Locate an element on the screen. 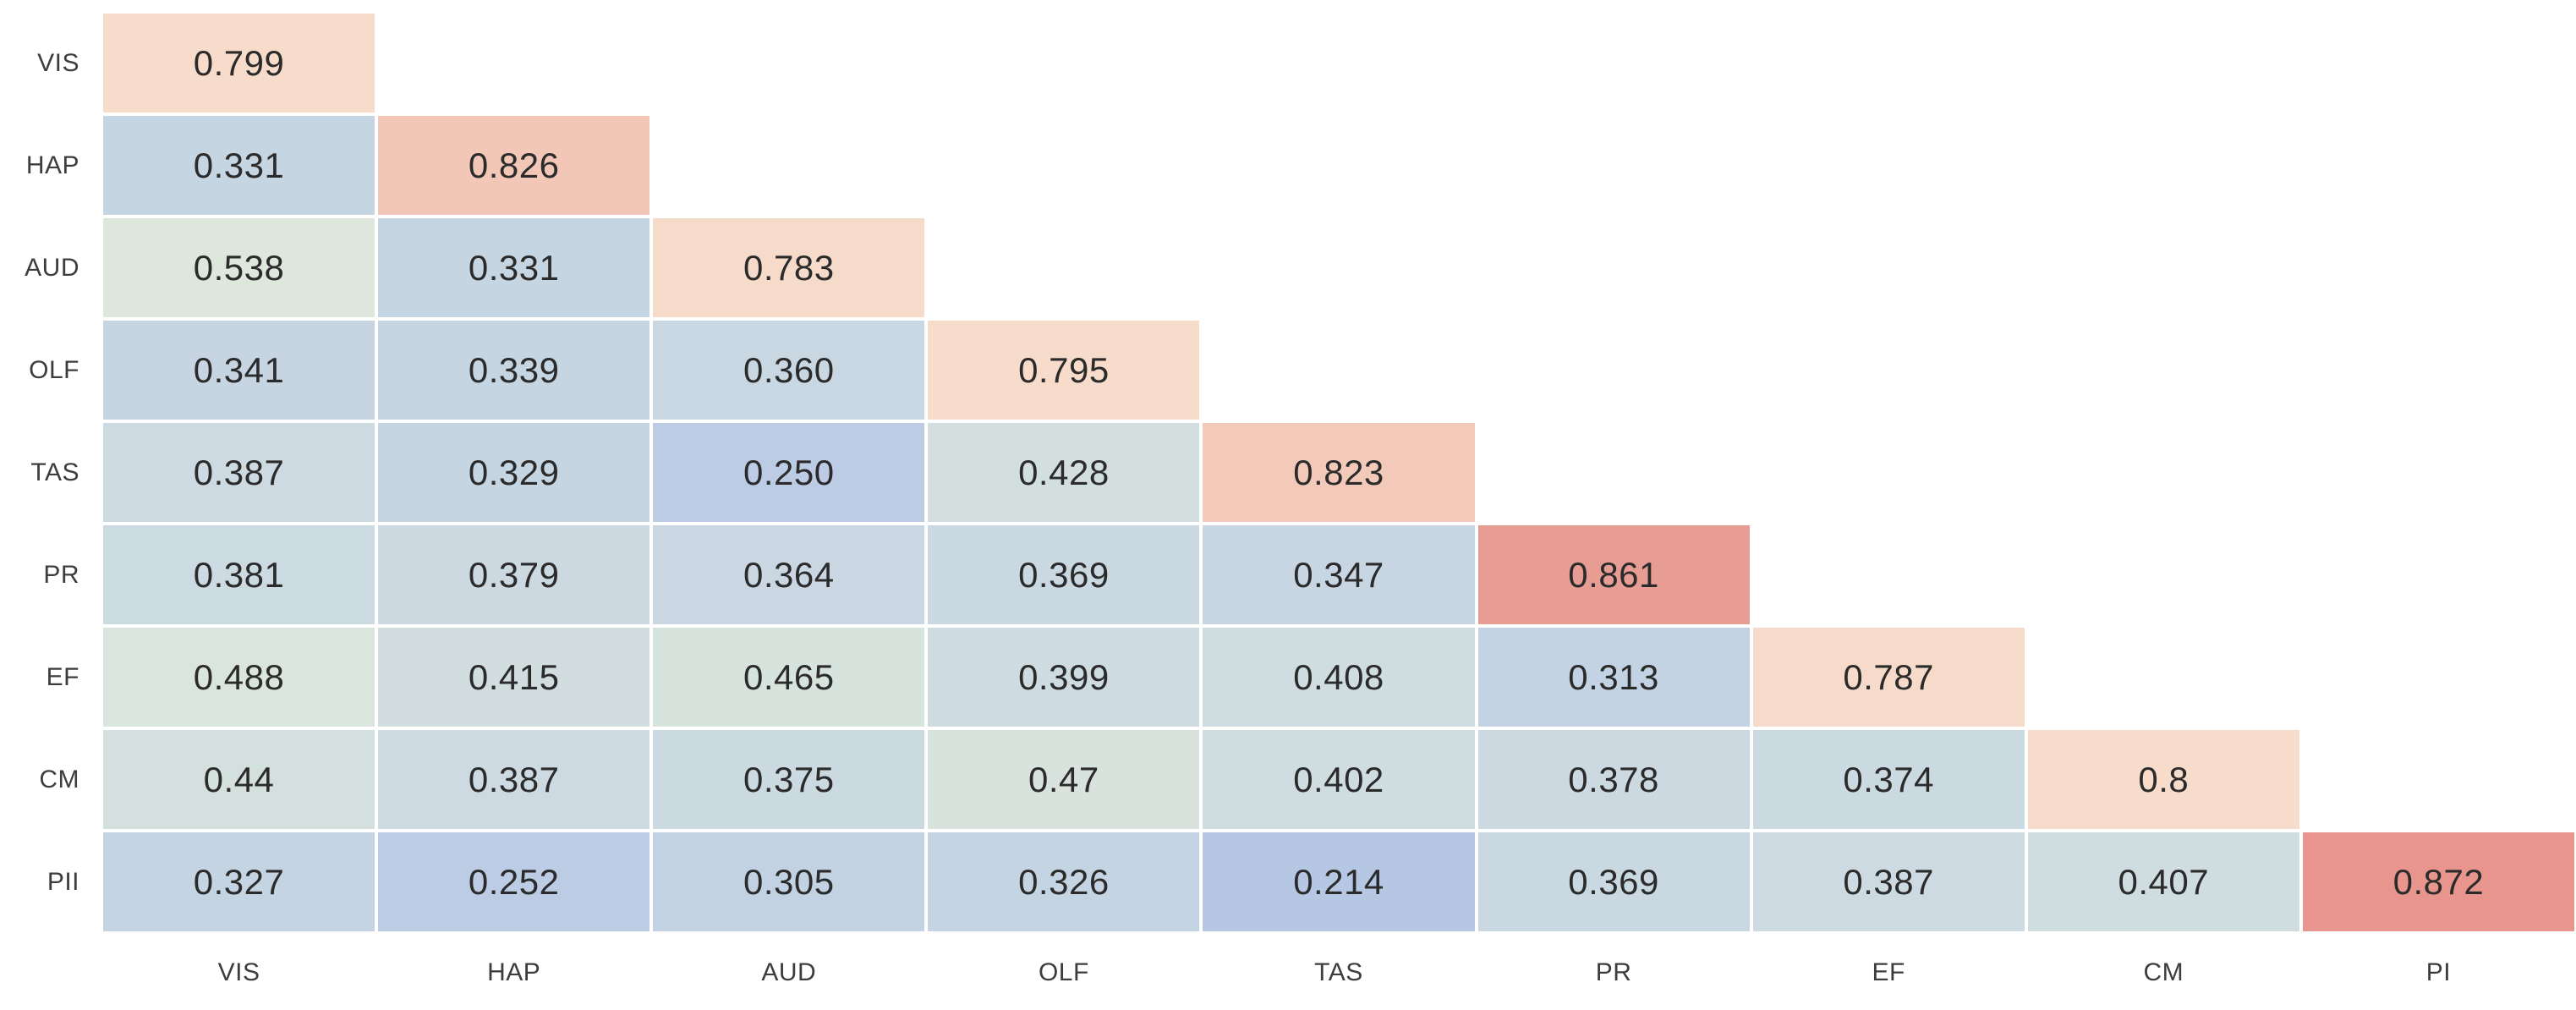 Image resolution: width=2576 pixels, height=1010 pixels. row-label-ef: EF is located at coordinates (62, 676).